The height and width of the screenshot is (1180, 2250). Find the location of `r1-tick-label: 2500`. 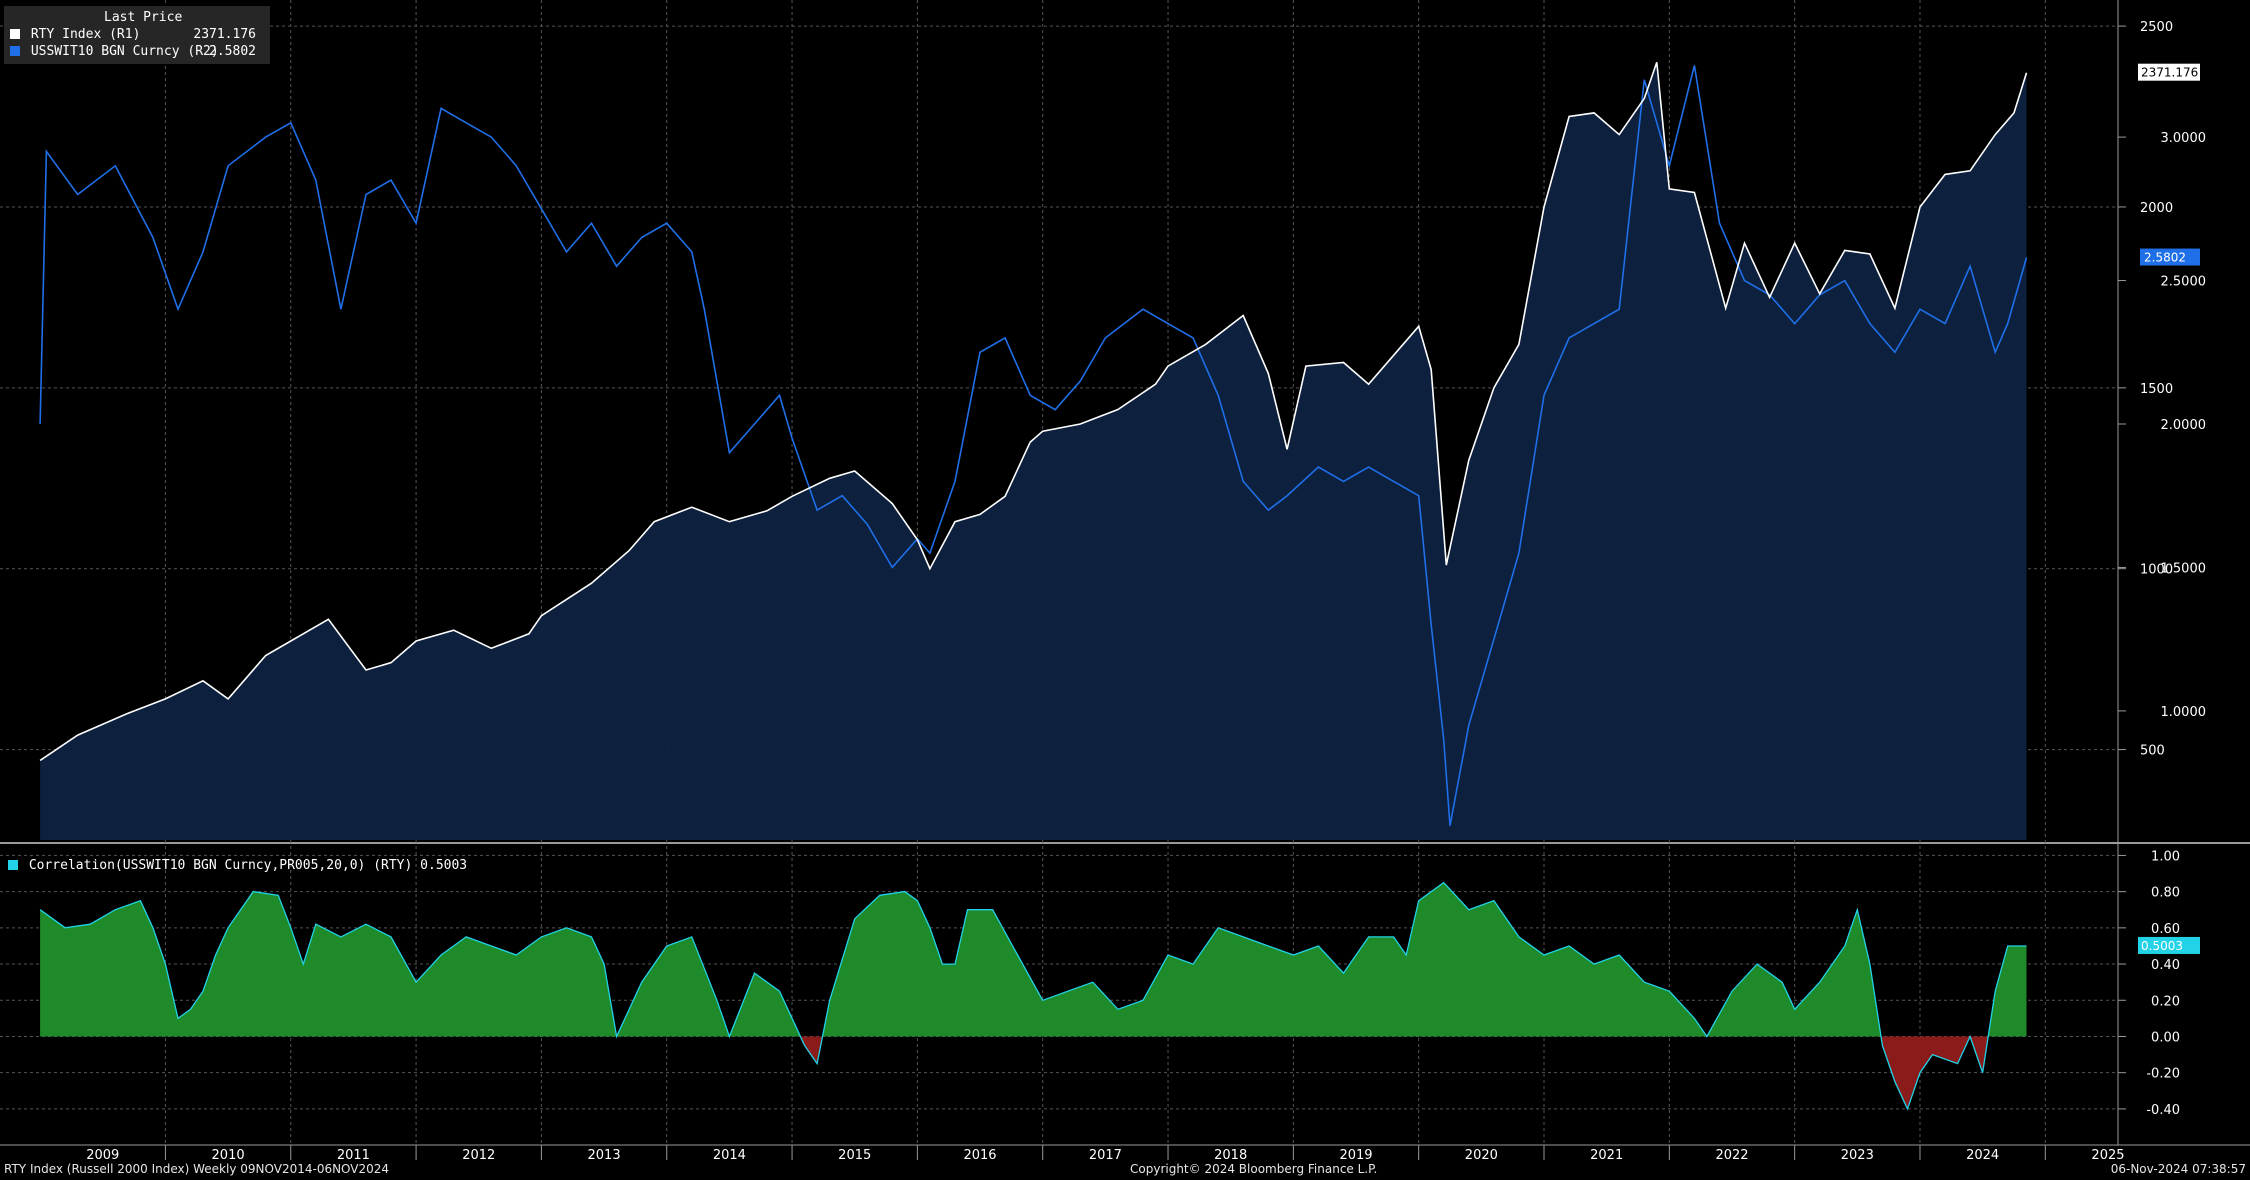

r1-tick-label: 2500 is located at coordinates (2156, 27).